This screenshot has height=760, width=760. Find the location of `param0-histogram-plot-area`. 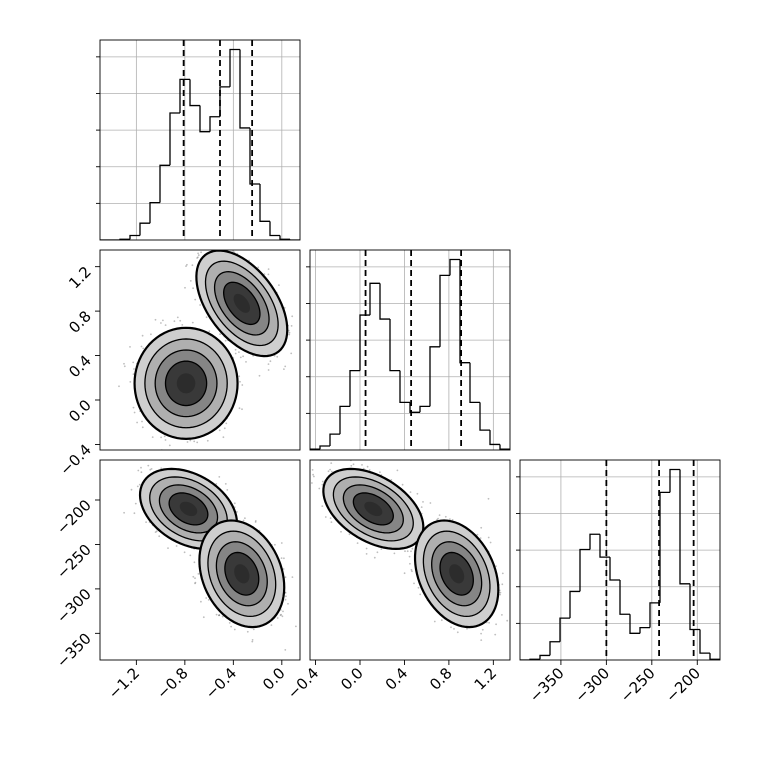

param0-histogram-plot-area is located at coordinates (200, 140).